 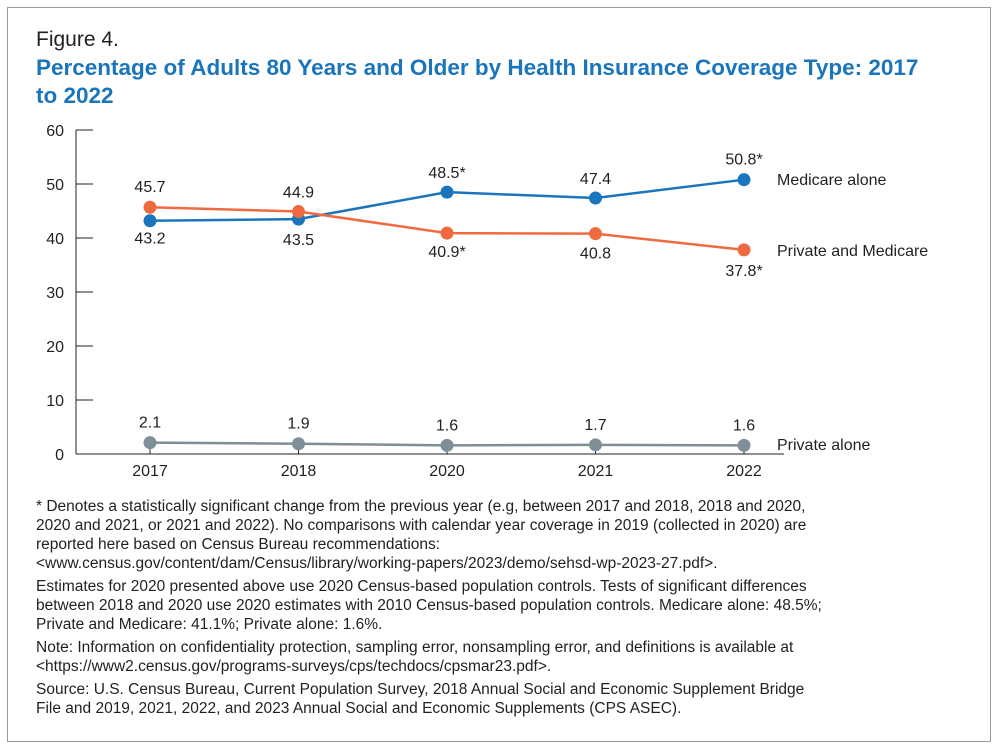 What do you see at coordinates (744, 471) in the screenshot?
I see `x-tick-label: 2022` at bounding box center [744, 471].